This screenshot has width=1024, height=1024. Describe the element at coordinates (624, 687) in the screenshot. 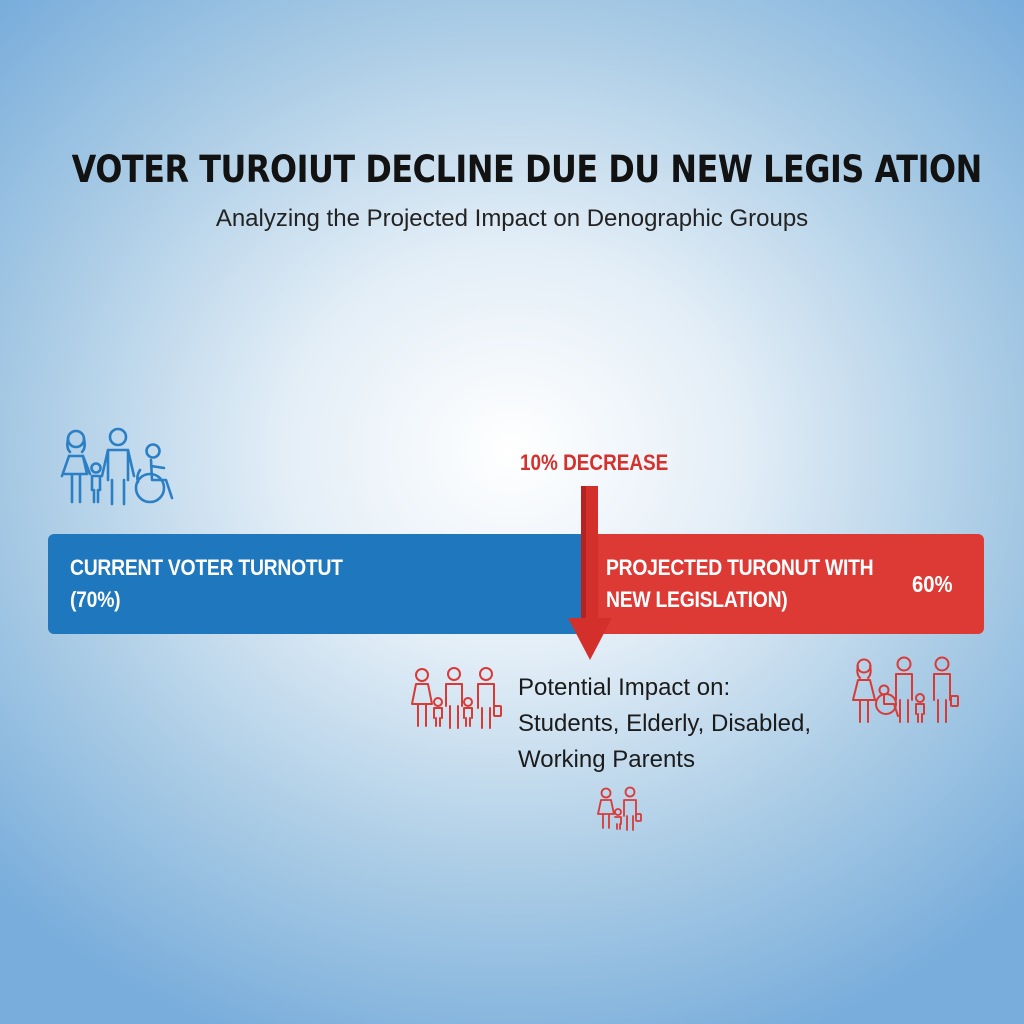

I see `impact-line1: Potential Impact on:` at that location.